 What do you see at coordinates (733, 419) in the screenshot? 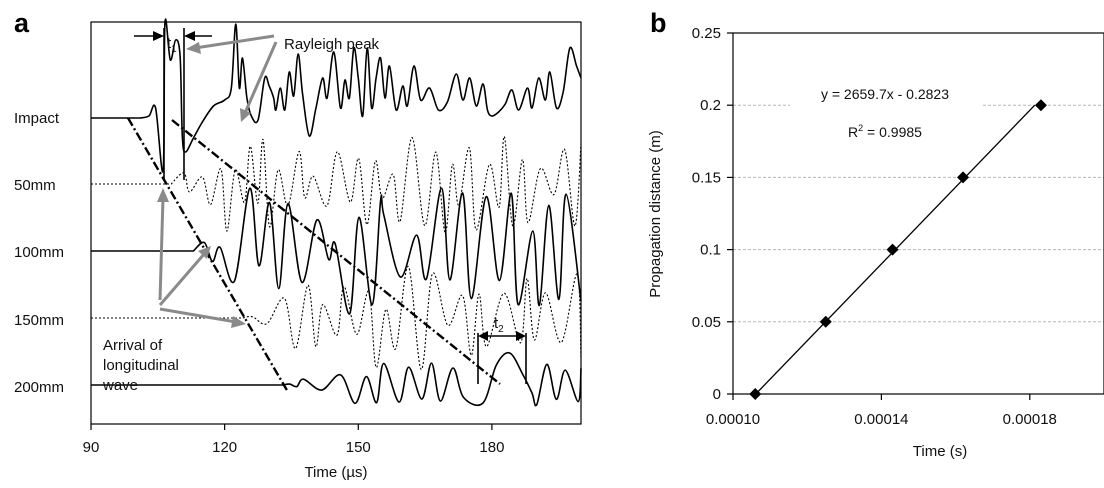
I see `panel-b-x-tick-label-0: 0.00010` at bounding box center [733, 419].